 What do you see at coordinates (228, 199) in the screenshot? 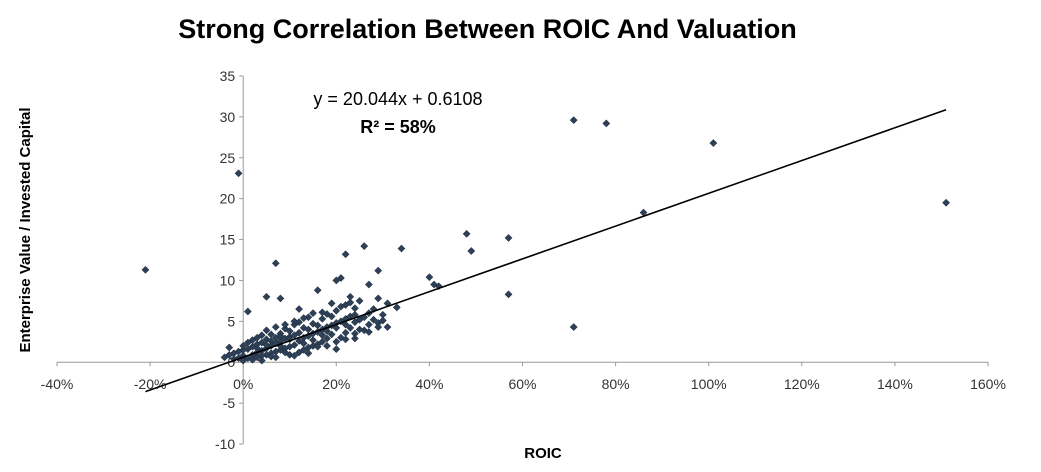
I see `y-tick-label: 20` at bounding box center [228, 199].